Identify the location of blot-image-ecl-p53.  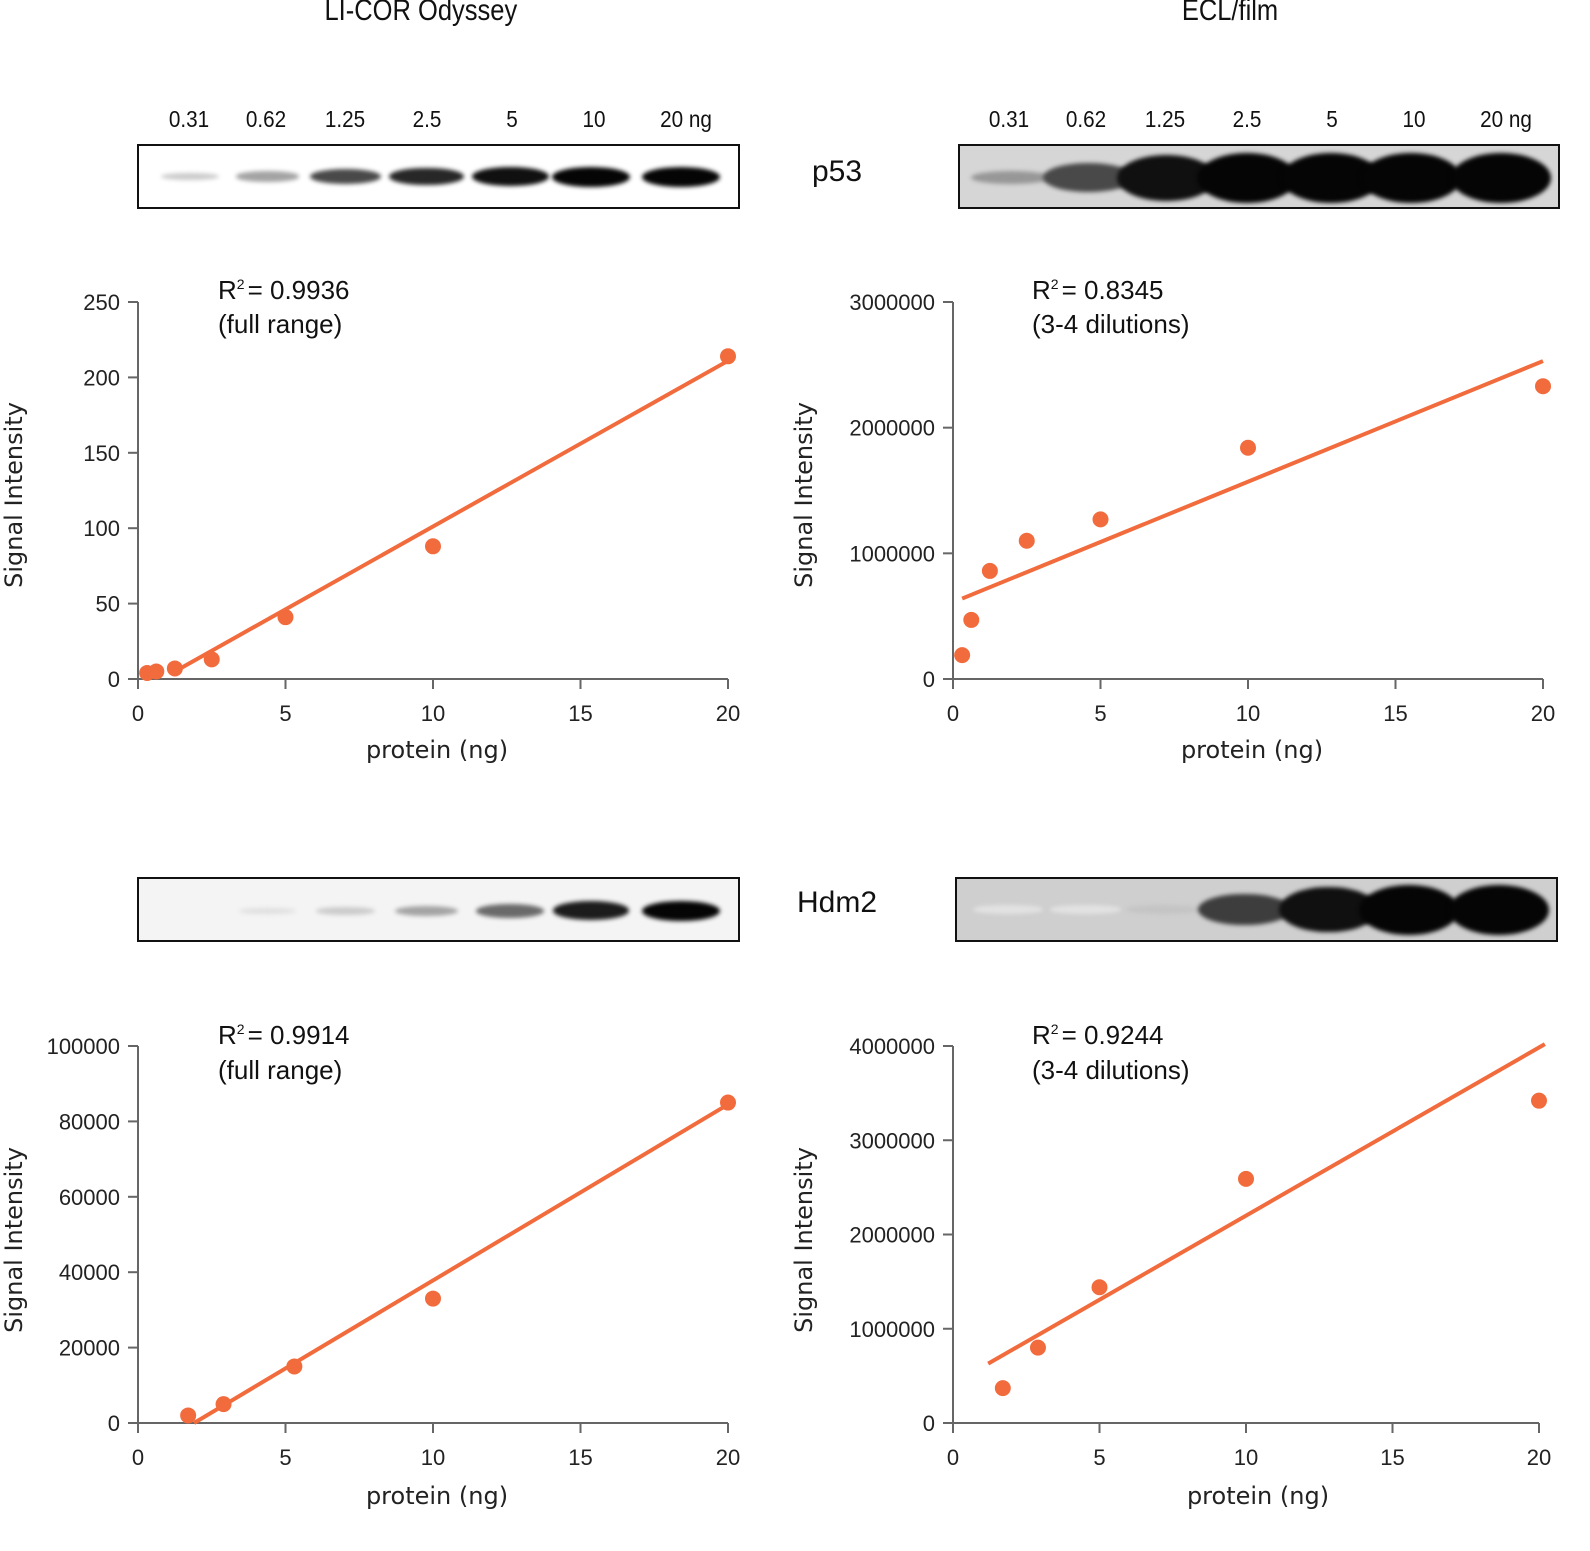
(1259, 176).